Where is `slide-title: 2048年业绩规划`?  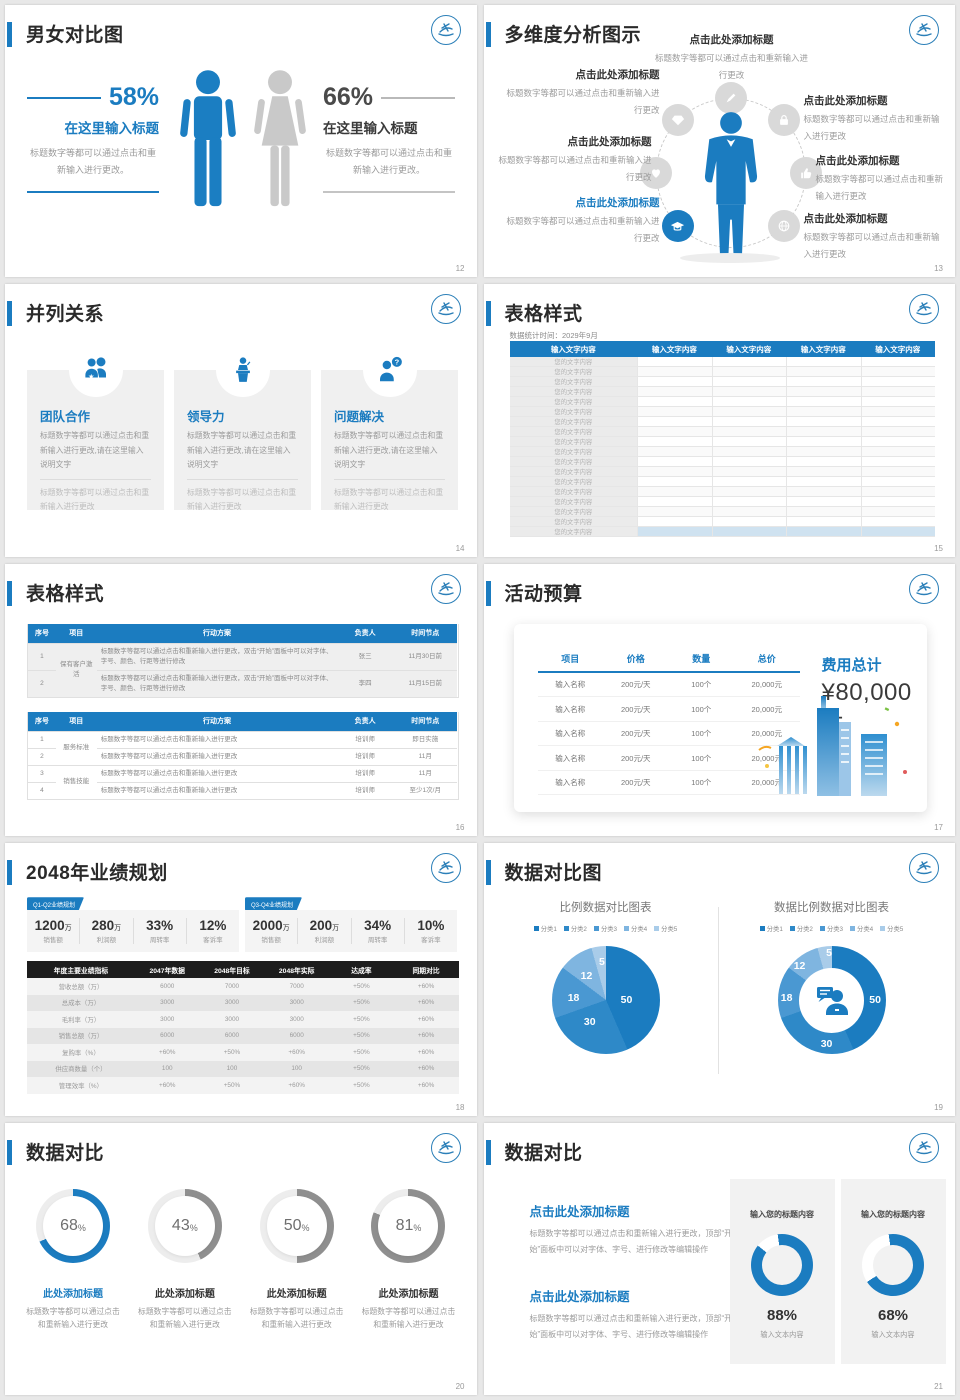
slide-title: 2048年业绩规划 is located at coordinates (97, 874).